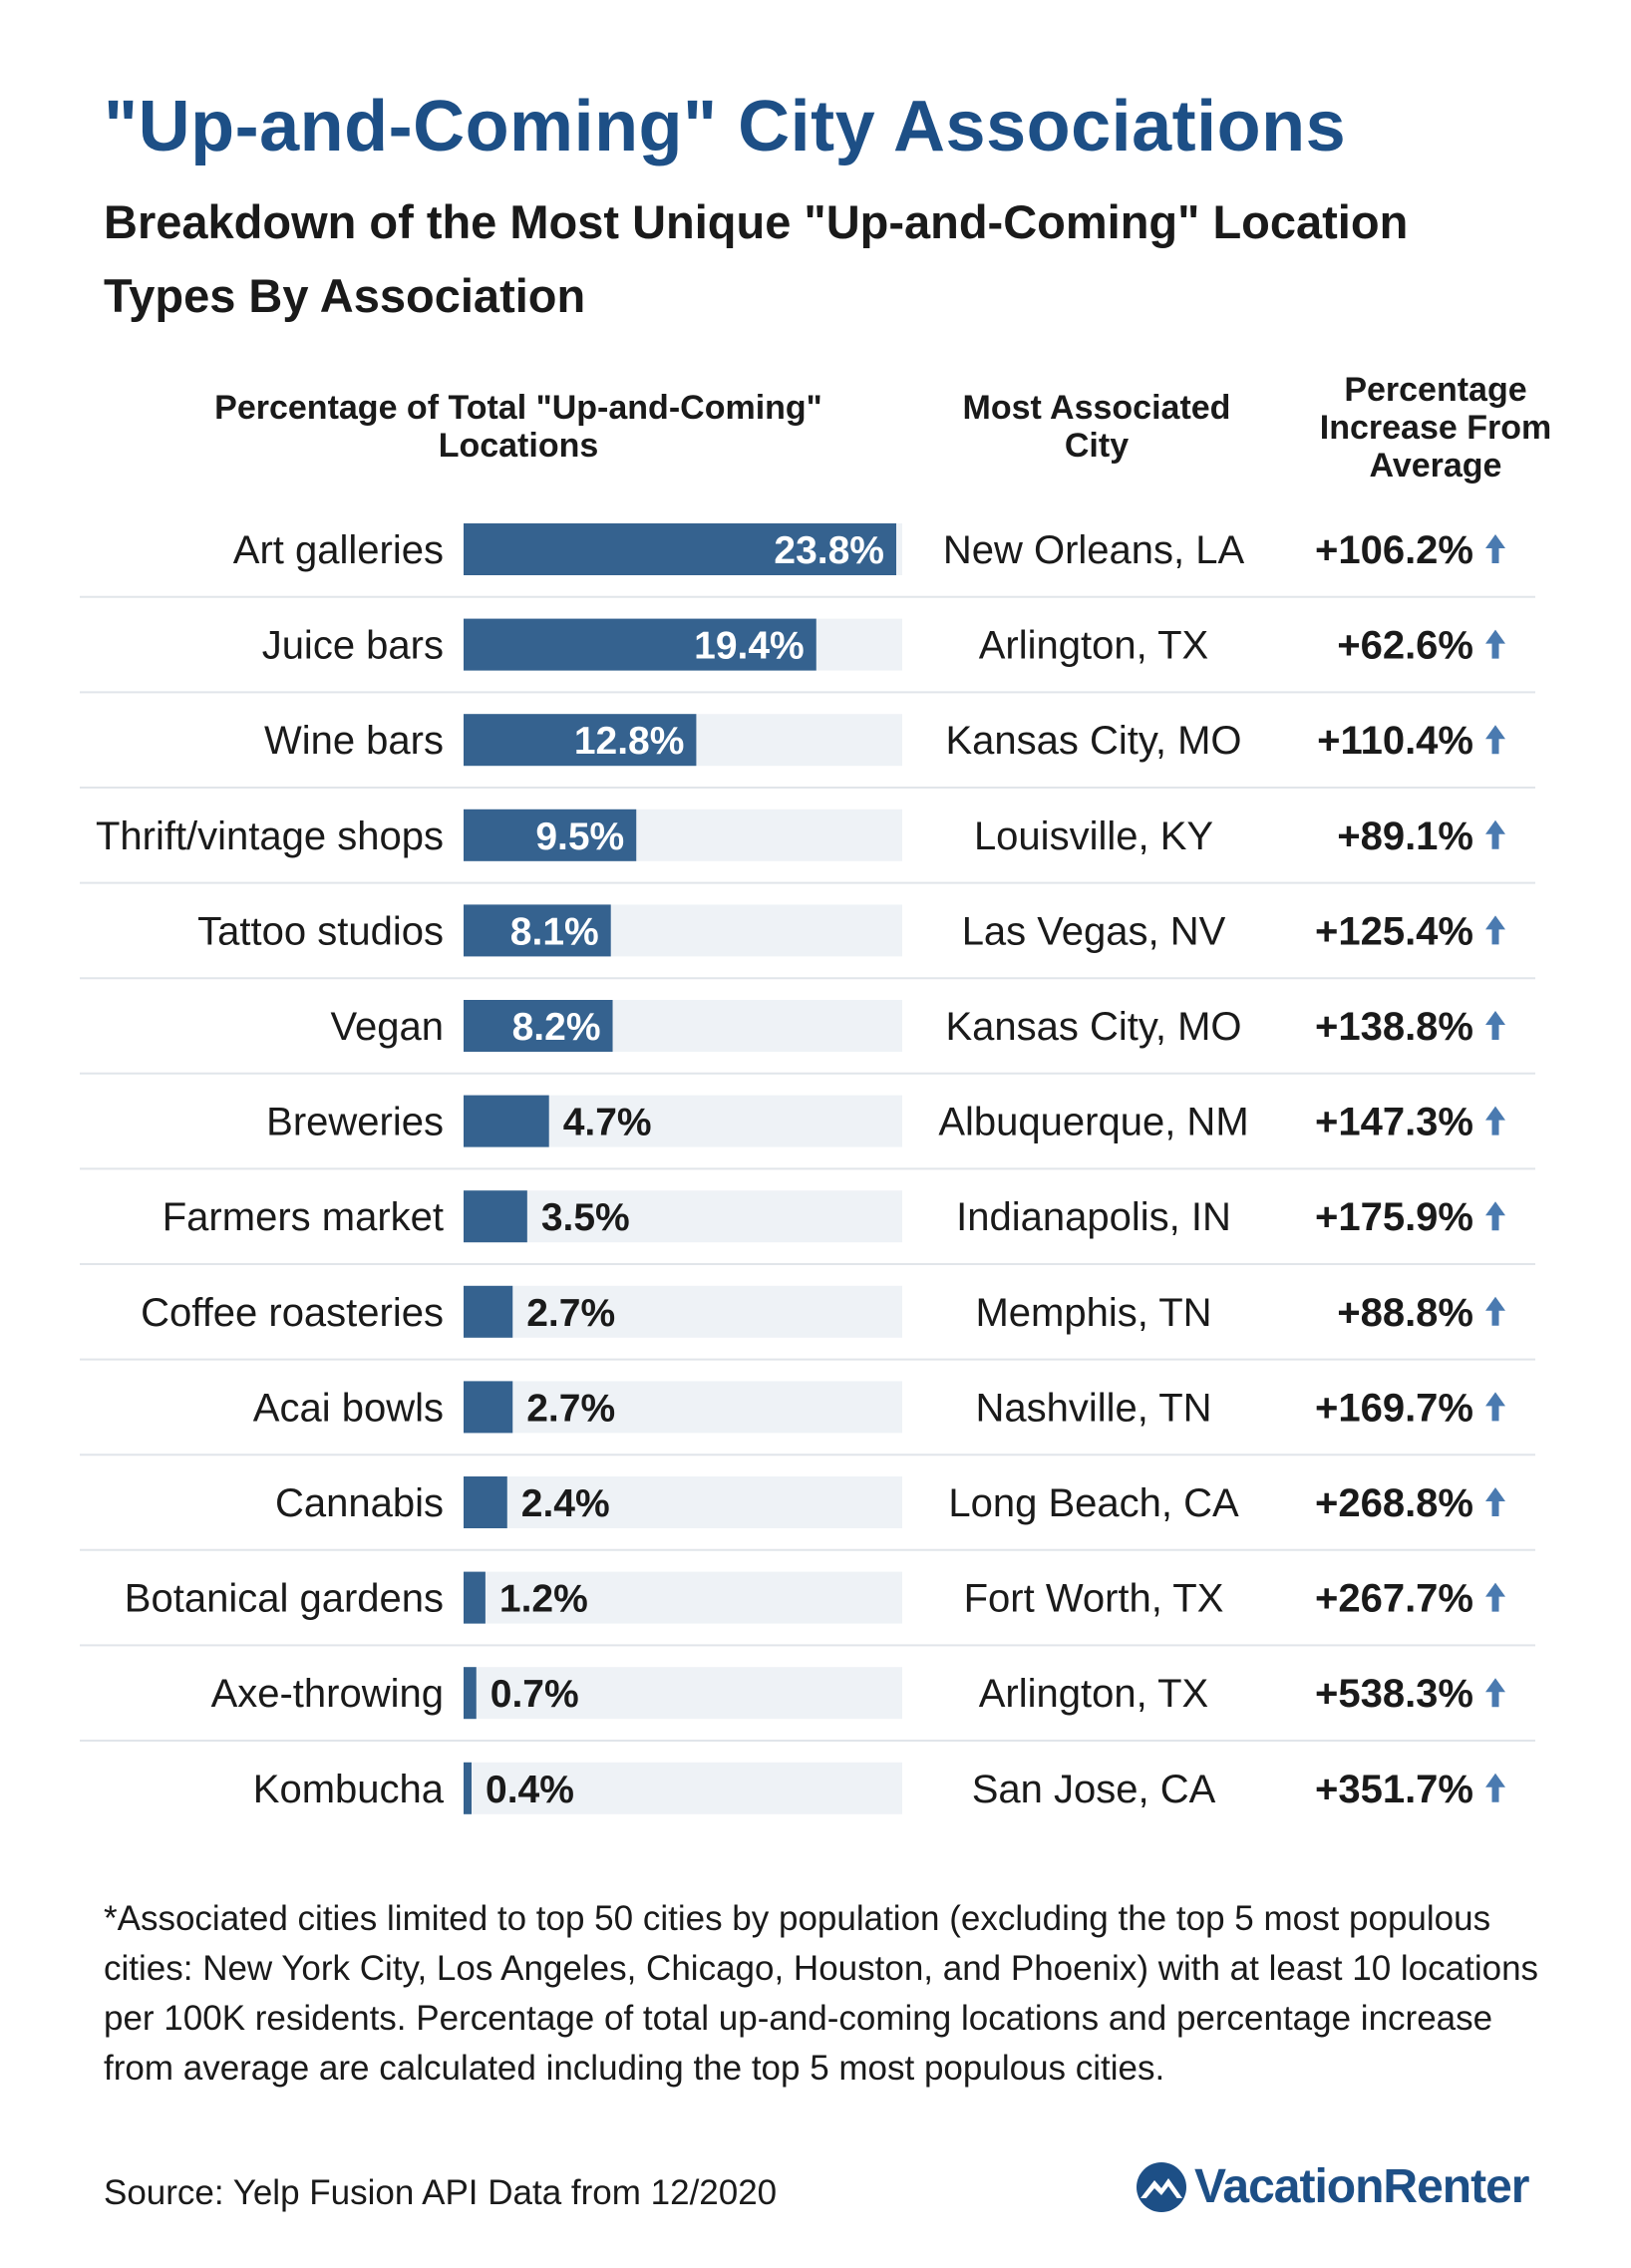 The width and height of the screenshot is (1631, 2268). What do you see at coordinates (829, 550) in the screenshot?
I see `value-label: 23.8%` at bounding box center [829, 550].